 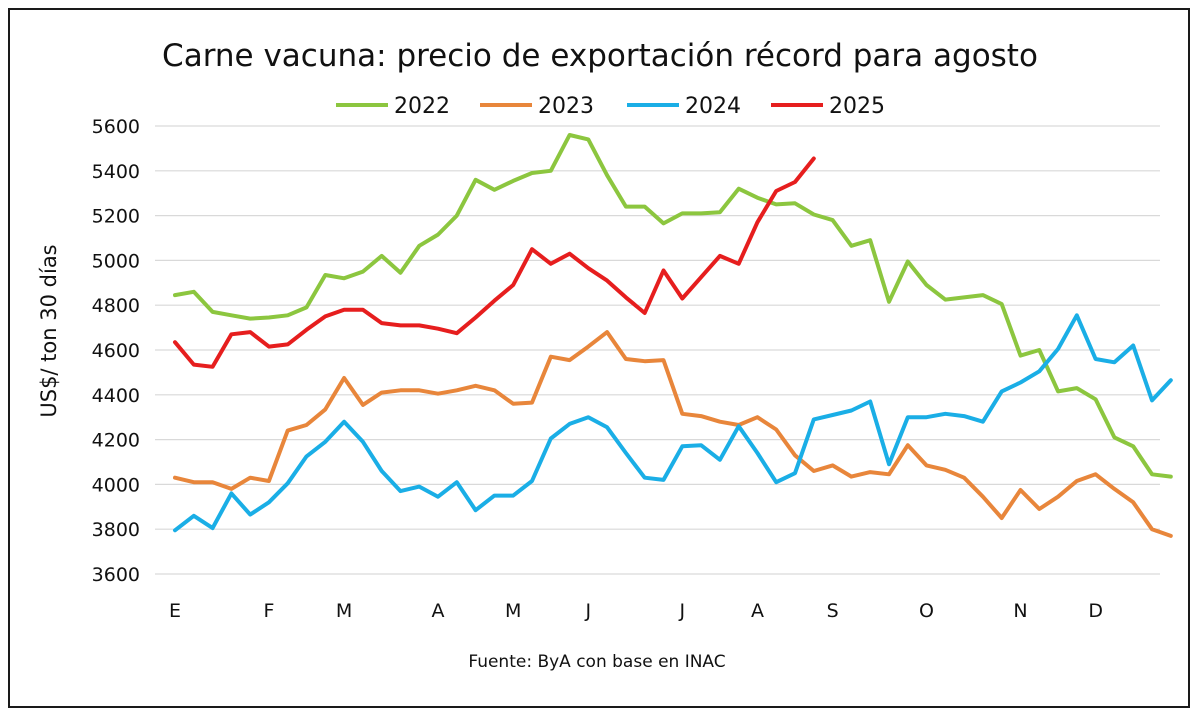 I want to click on source-note: Fuente: ByA con base en INAC, so click(x=596, y=662).